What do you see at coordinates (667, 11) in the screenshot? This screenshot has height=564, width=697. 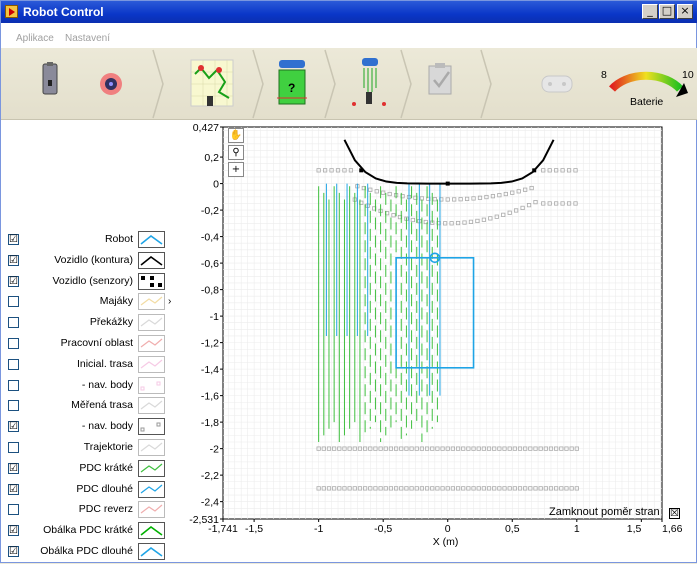 I see `maximize-button: □` at bounding box center [667, 11].